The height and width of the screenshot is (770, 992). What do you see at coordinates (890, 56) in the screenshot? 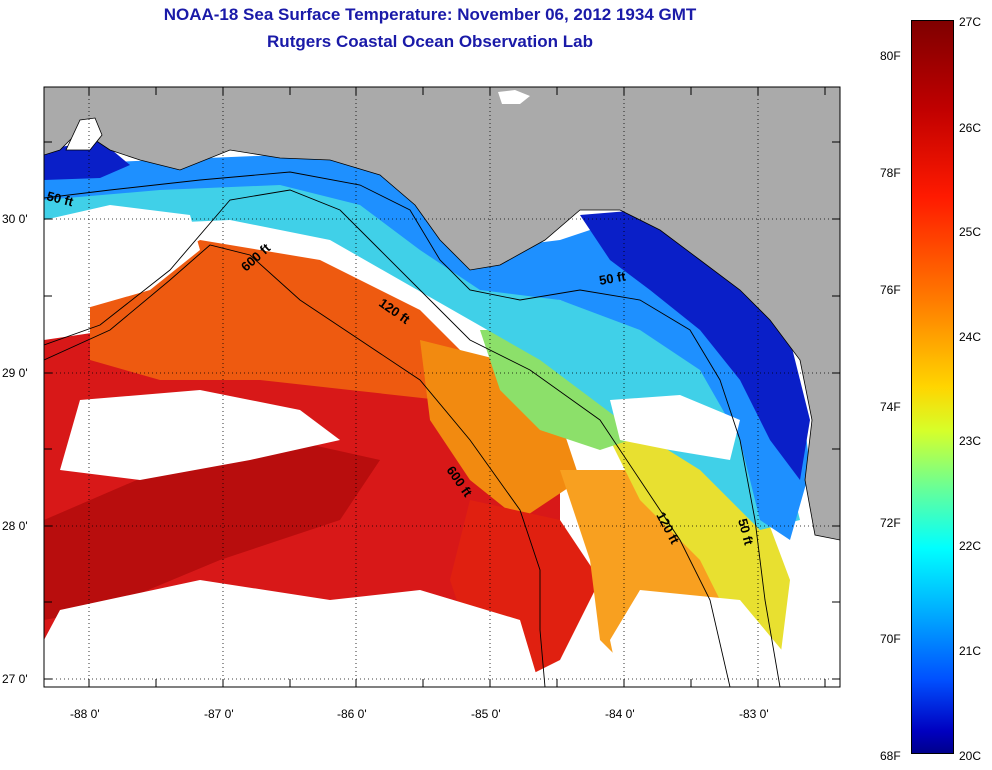
I see `colorbar-label-80f: 80F` at bounding box center [890, 56].